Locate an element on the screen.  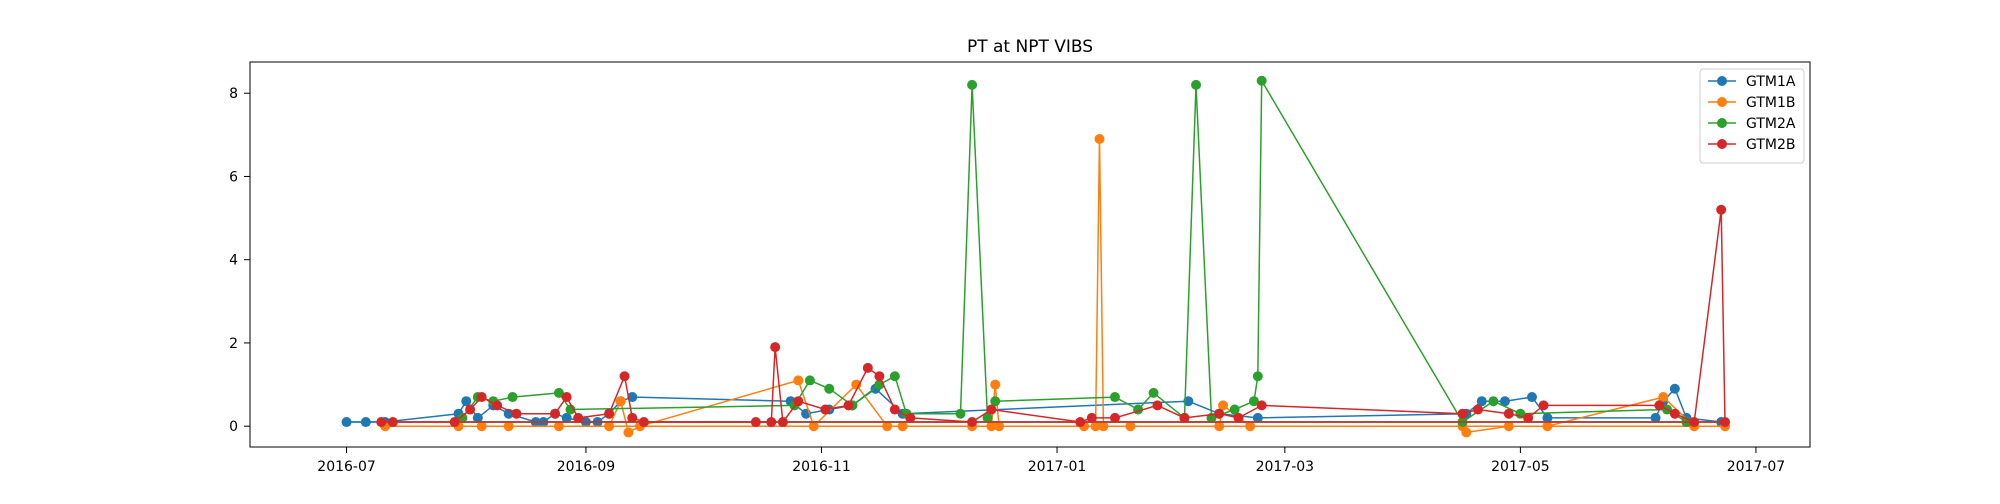
x-tick-label: 2017-07 is located at coordinates (1756, 467).